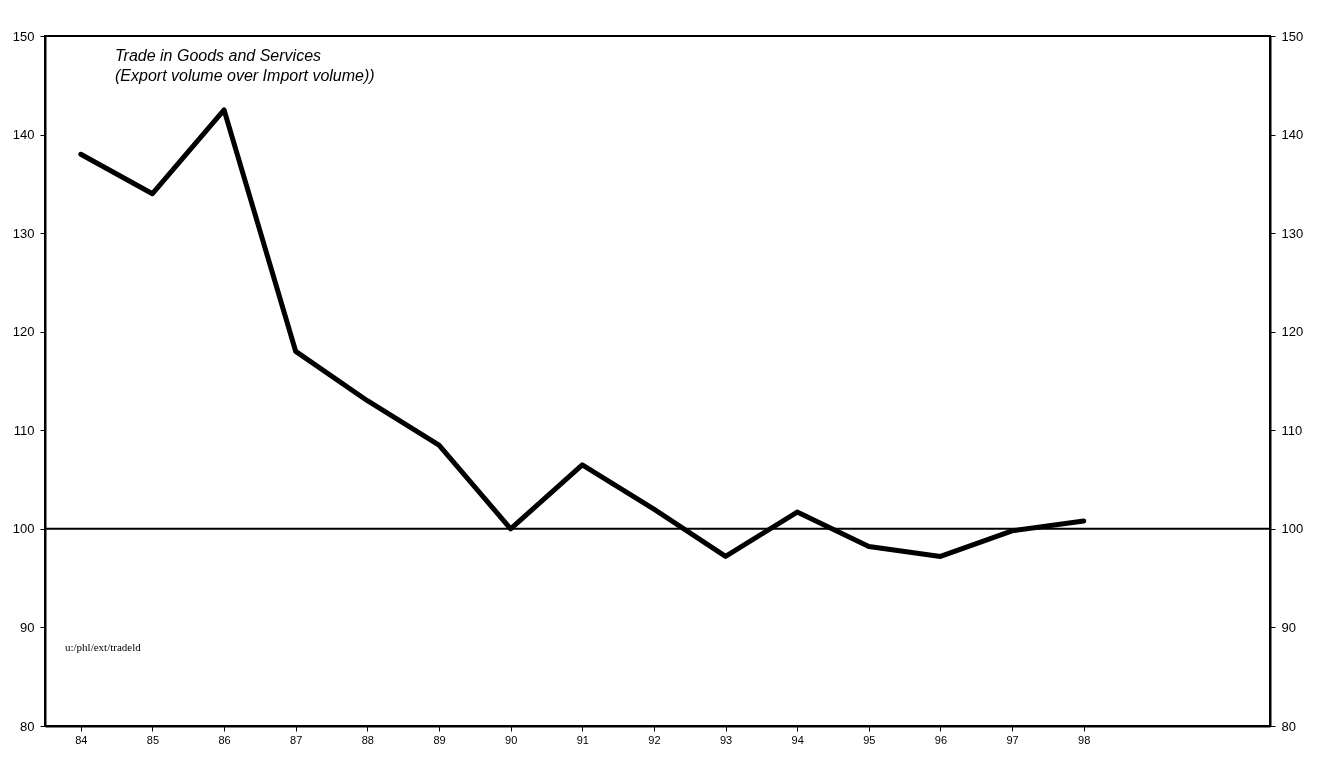 The height and width of the screenshot is (761, 1325). What do you see at coordinates (1292, 529) in the screenshot?
I see `y2-tick-label: 100` at bounding box center [1292, 529].